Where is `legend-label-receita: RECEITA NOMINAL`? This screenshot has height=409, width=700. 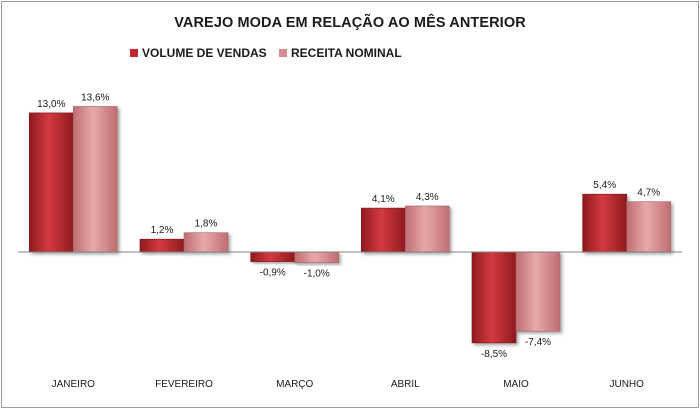
legend-label-receita: RECEITA NOMINAL is located at coordinates (346, 53).